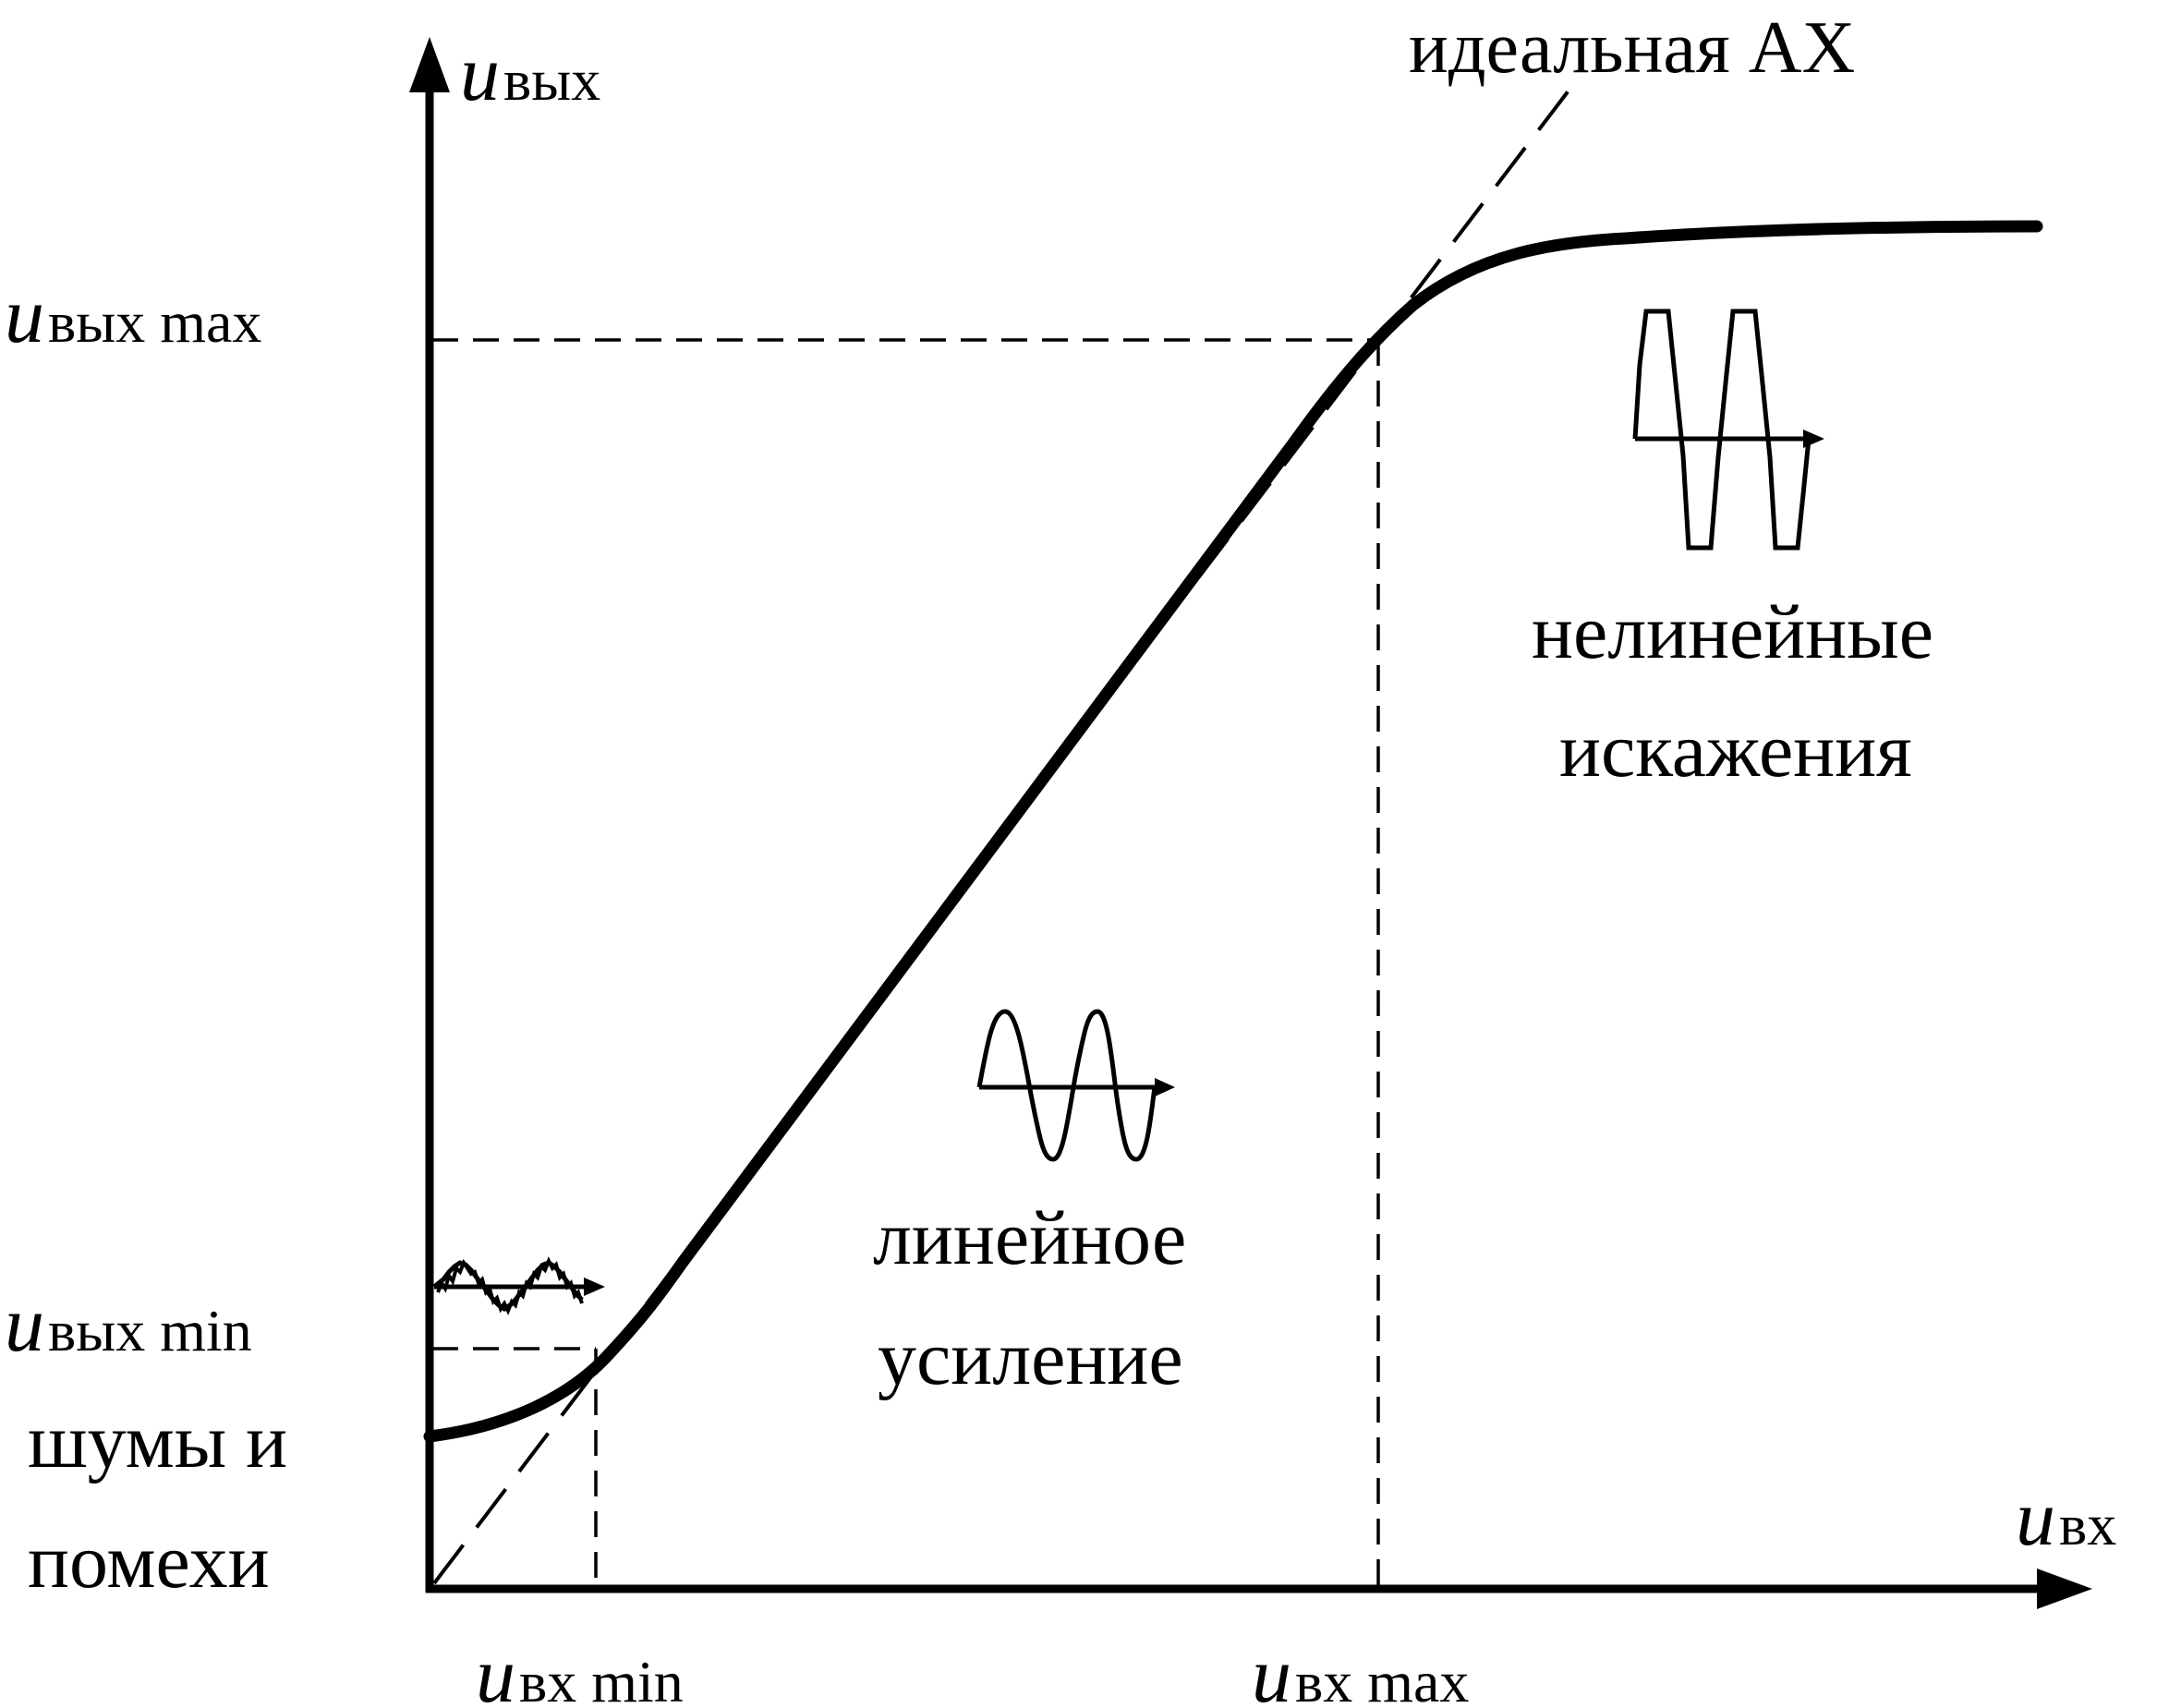 The image size is (2169, 1708). I want to click on x-axis-subscript: вх, so click(2087, 1524).